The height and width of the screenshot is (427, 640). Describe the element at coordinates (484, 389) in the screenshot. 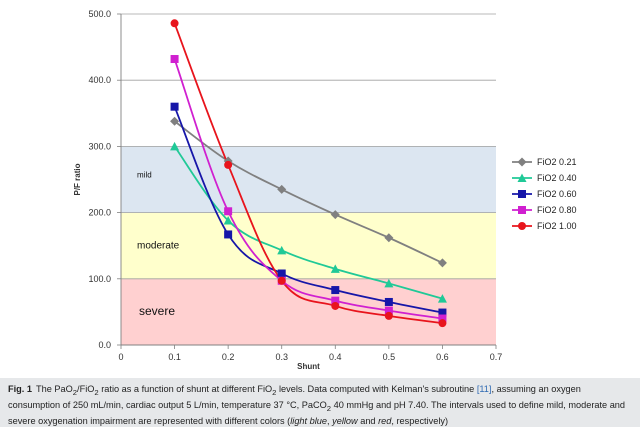

I see `reference-link: [11]` at that location.